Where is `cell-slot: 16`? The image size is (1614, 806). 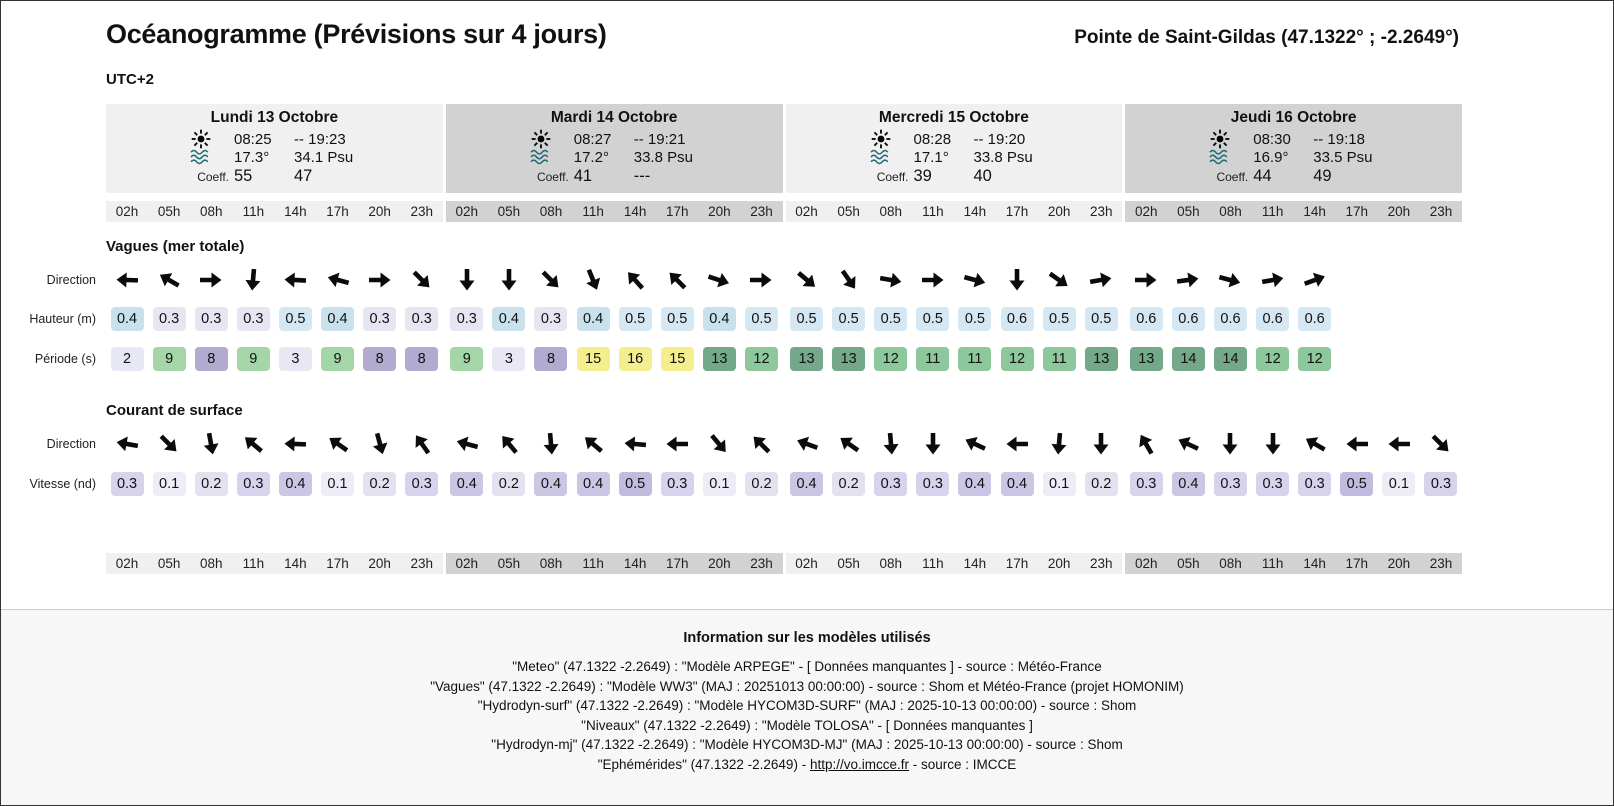
cell-slot: 16 is located at coordinates (635, 359).